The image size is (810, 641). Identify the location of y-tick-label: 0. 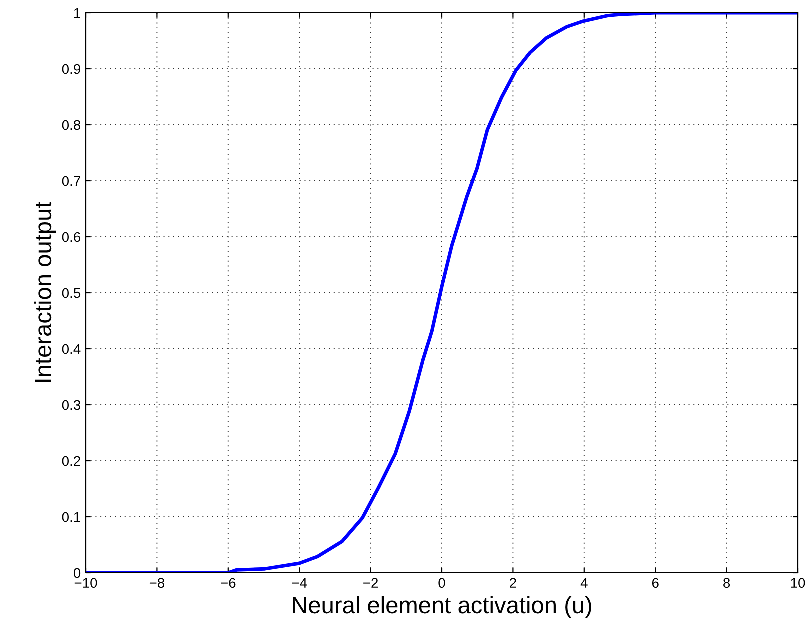
(77, 573).